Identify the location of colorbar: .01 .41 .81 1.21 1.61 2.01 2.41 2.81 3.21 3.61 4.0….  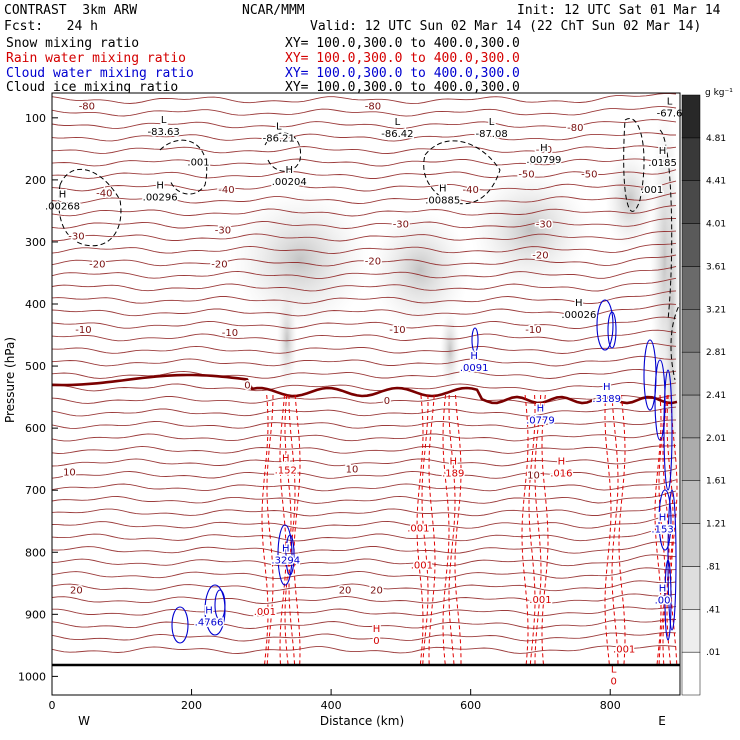
(703, 395).